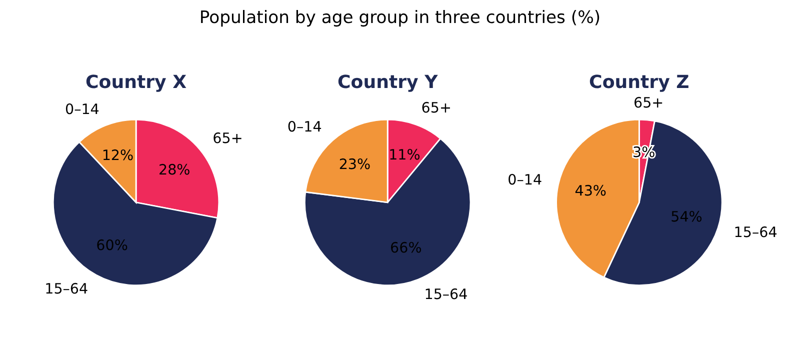 This screenshot has width=800, height=340. I want to click on data-label: 23%, so click(354, 164).